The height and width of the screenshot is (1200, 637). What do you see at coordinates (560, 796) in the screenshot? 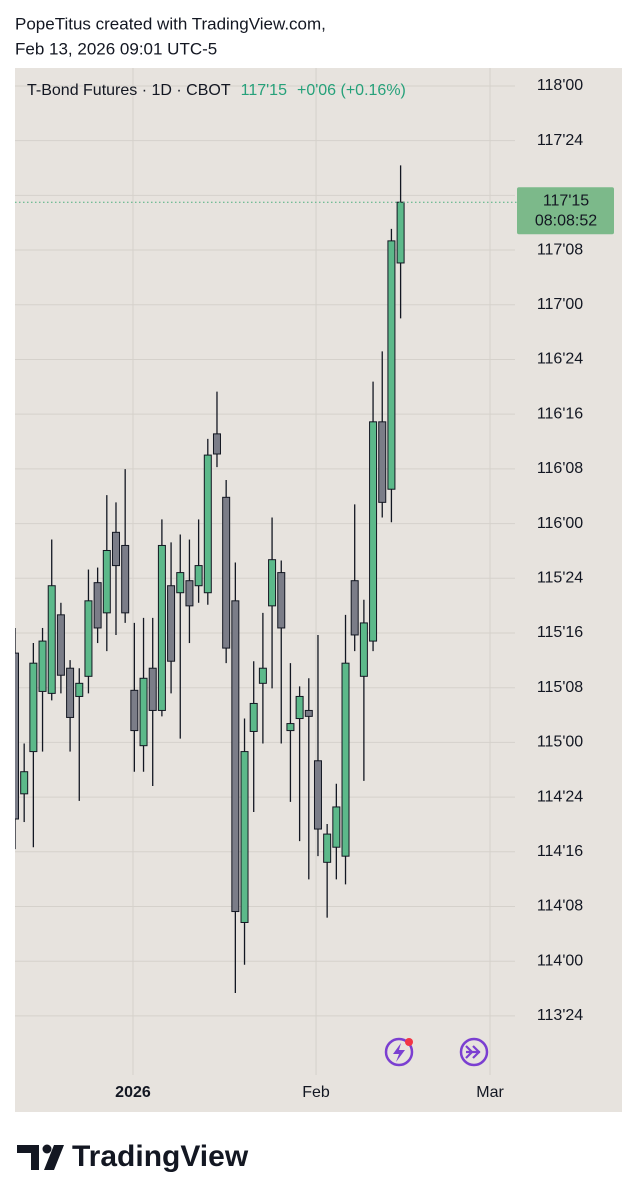
I see `y-tick-label: 114'24` at bounding box center [560, 796].